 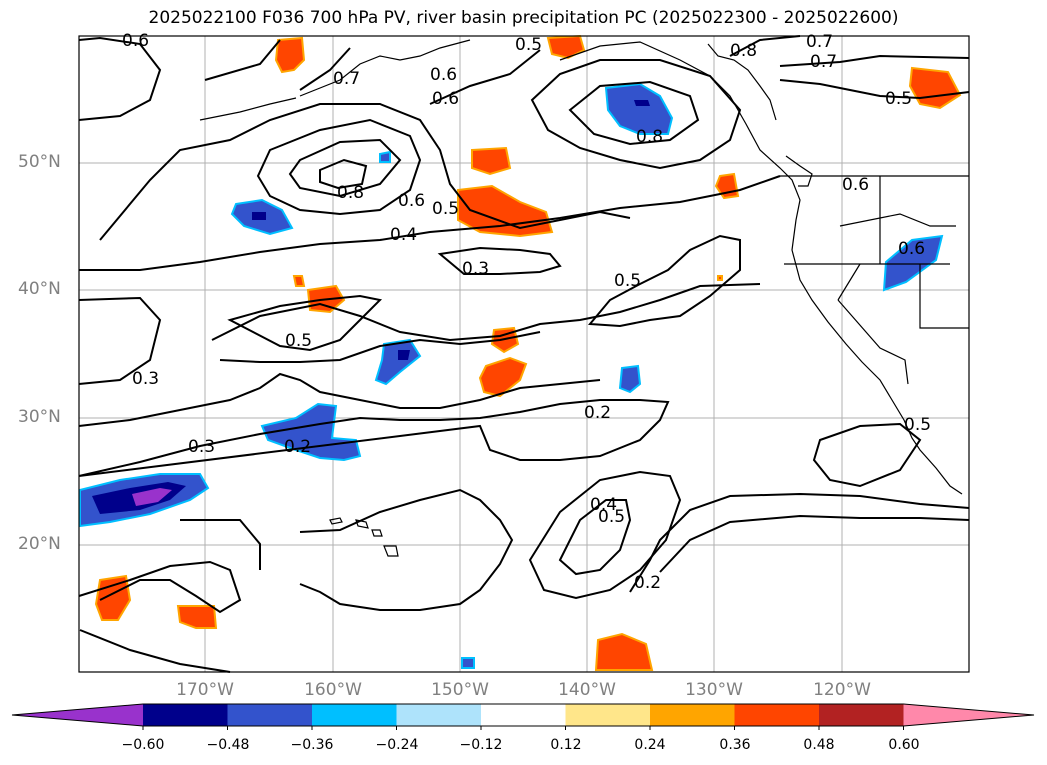 I want to click on colorbar-tick-label: −0.36, so click(x=312, y=745).